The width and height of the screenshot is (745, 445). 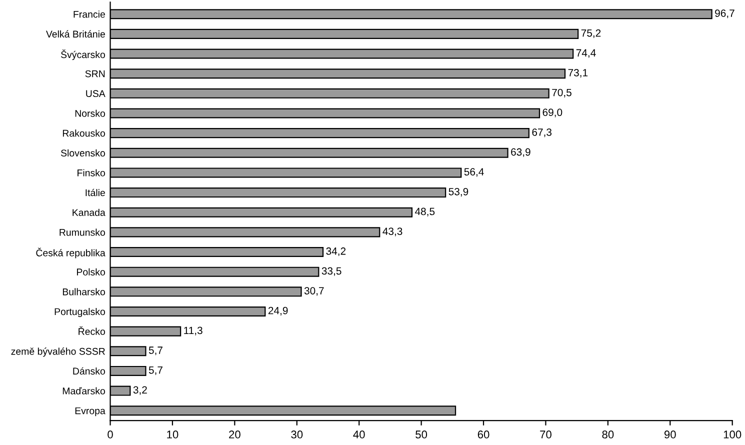 What do you see at coordinates (89, 212) in the screenshot?
I see `y-tick-label: Kanada` at bounding box center [89, 212].